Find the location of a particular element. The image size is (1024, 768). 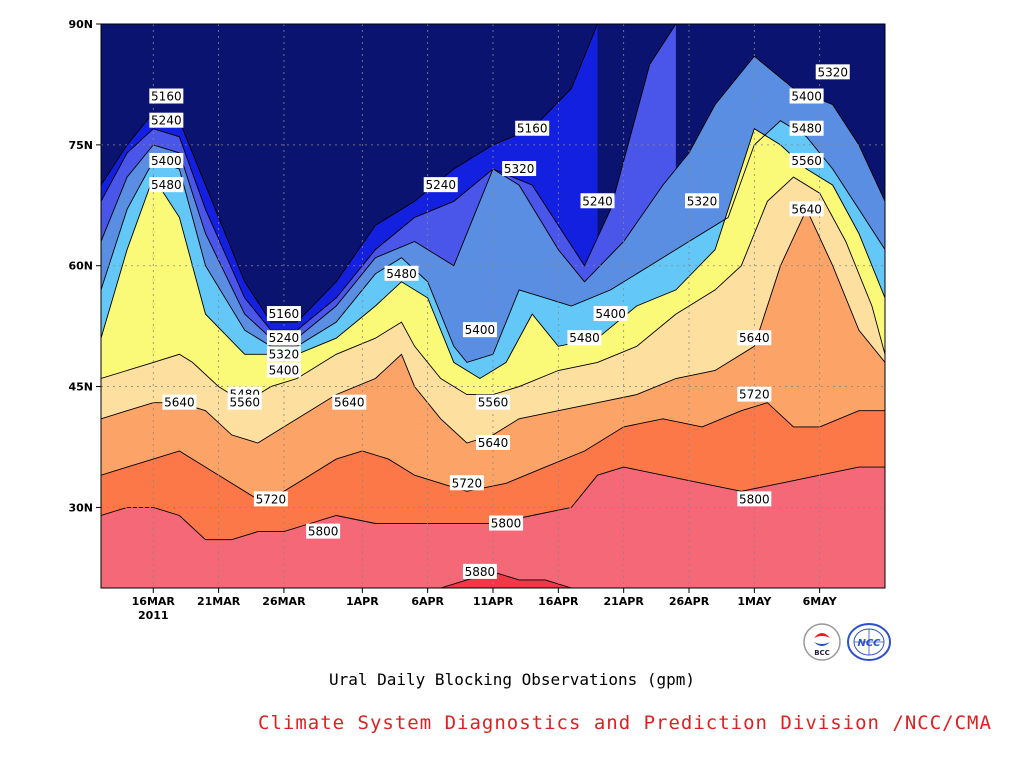

x-tick-label: 21MAR is located at coordinates (219, 601).